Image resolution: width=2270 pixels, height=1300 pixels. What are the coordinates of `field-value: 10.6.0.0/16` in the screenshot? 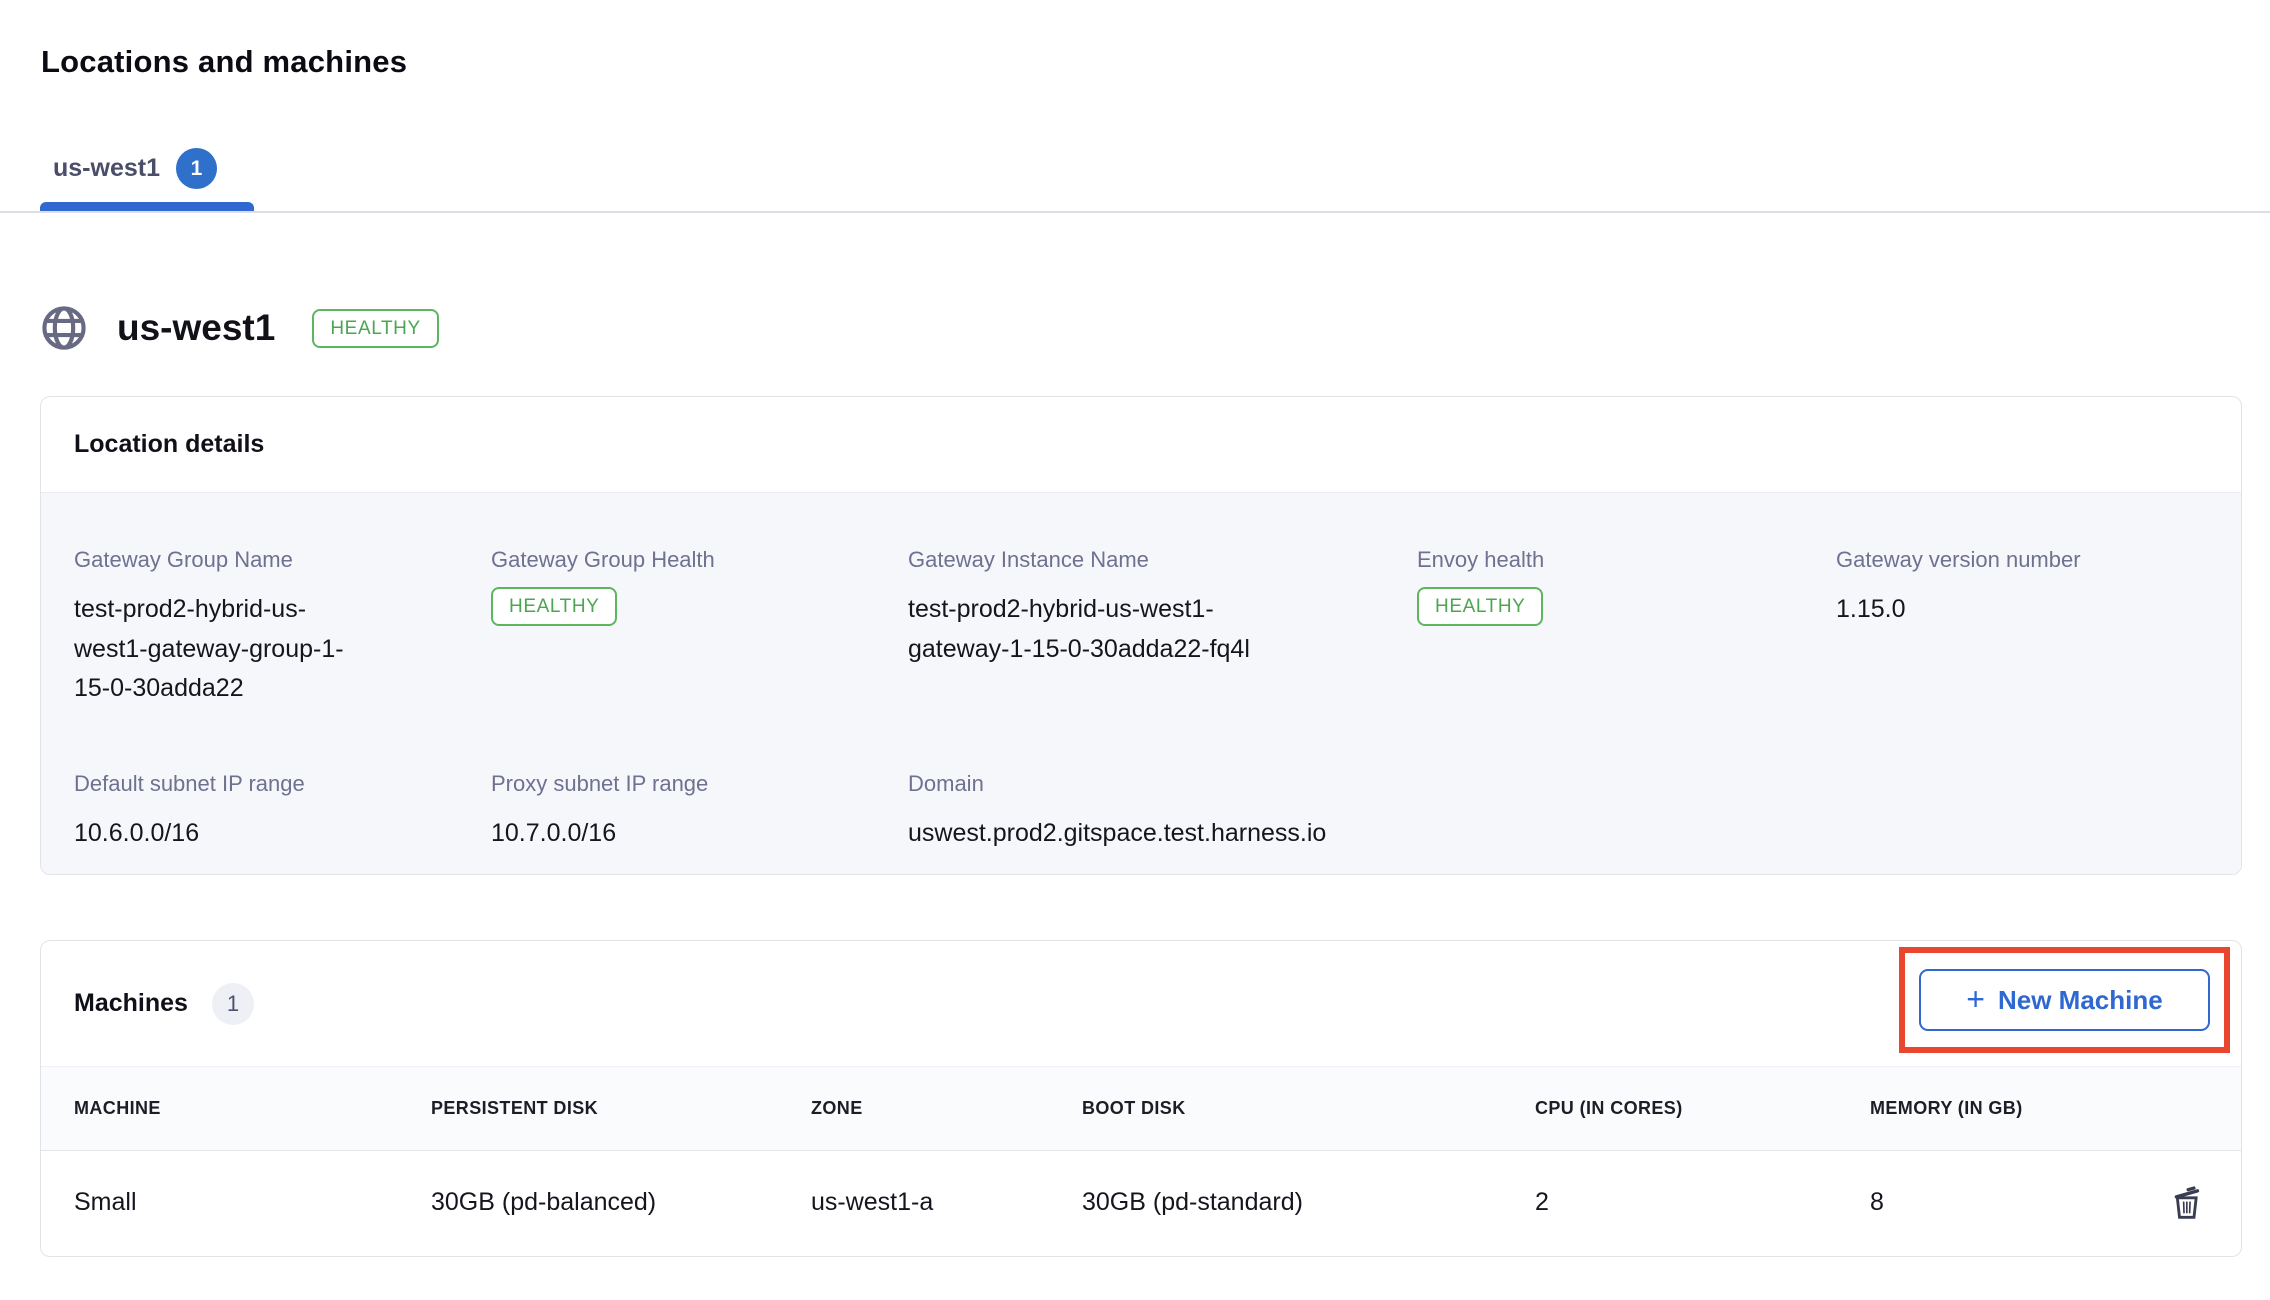 It's located at (137, 832).